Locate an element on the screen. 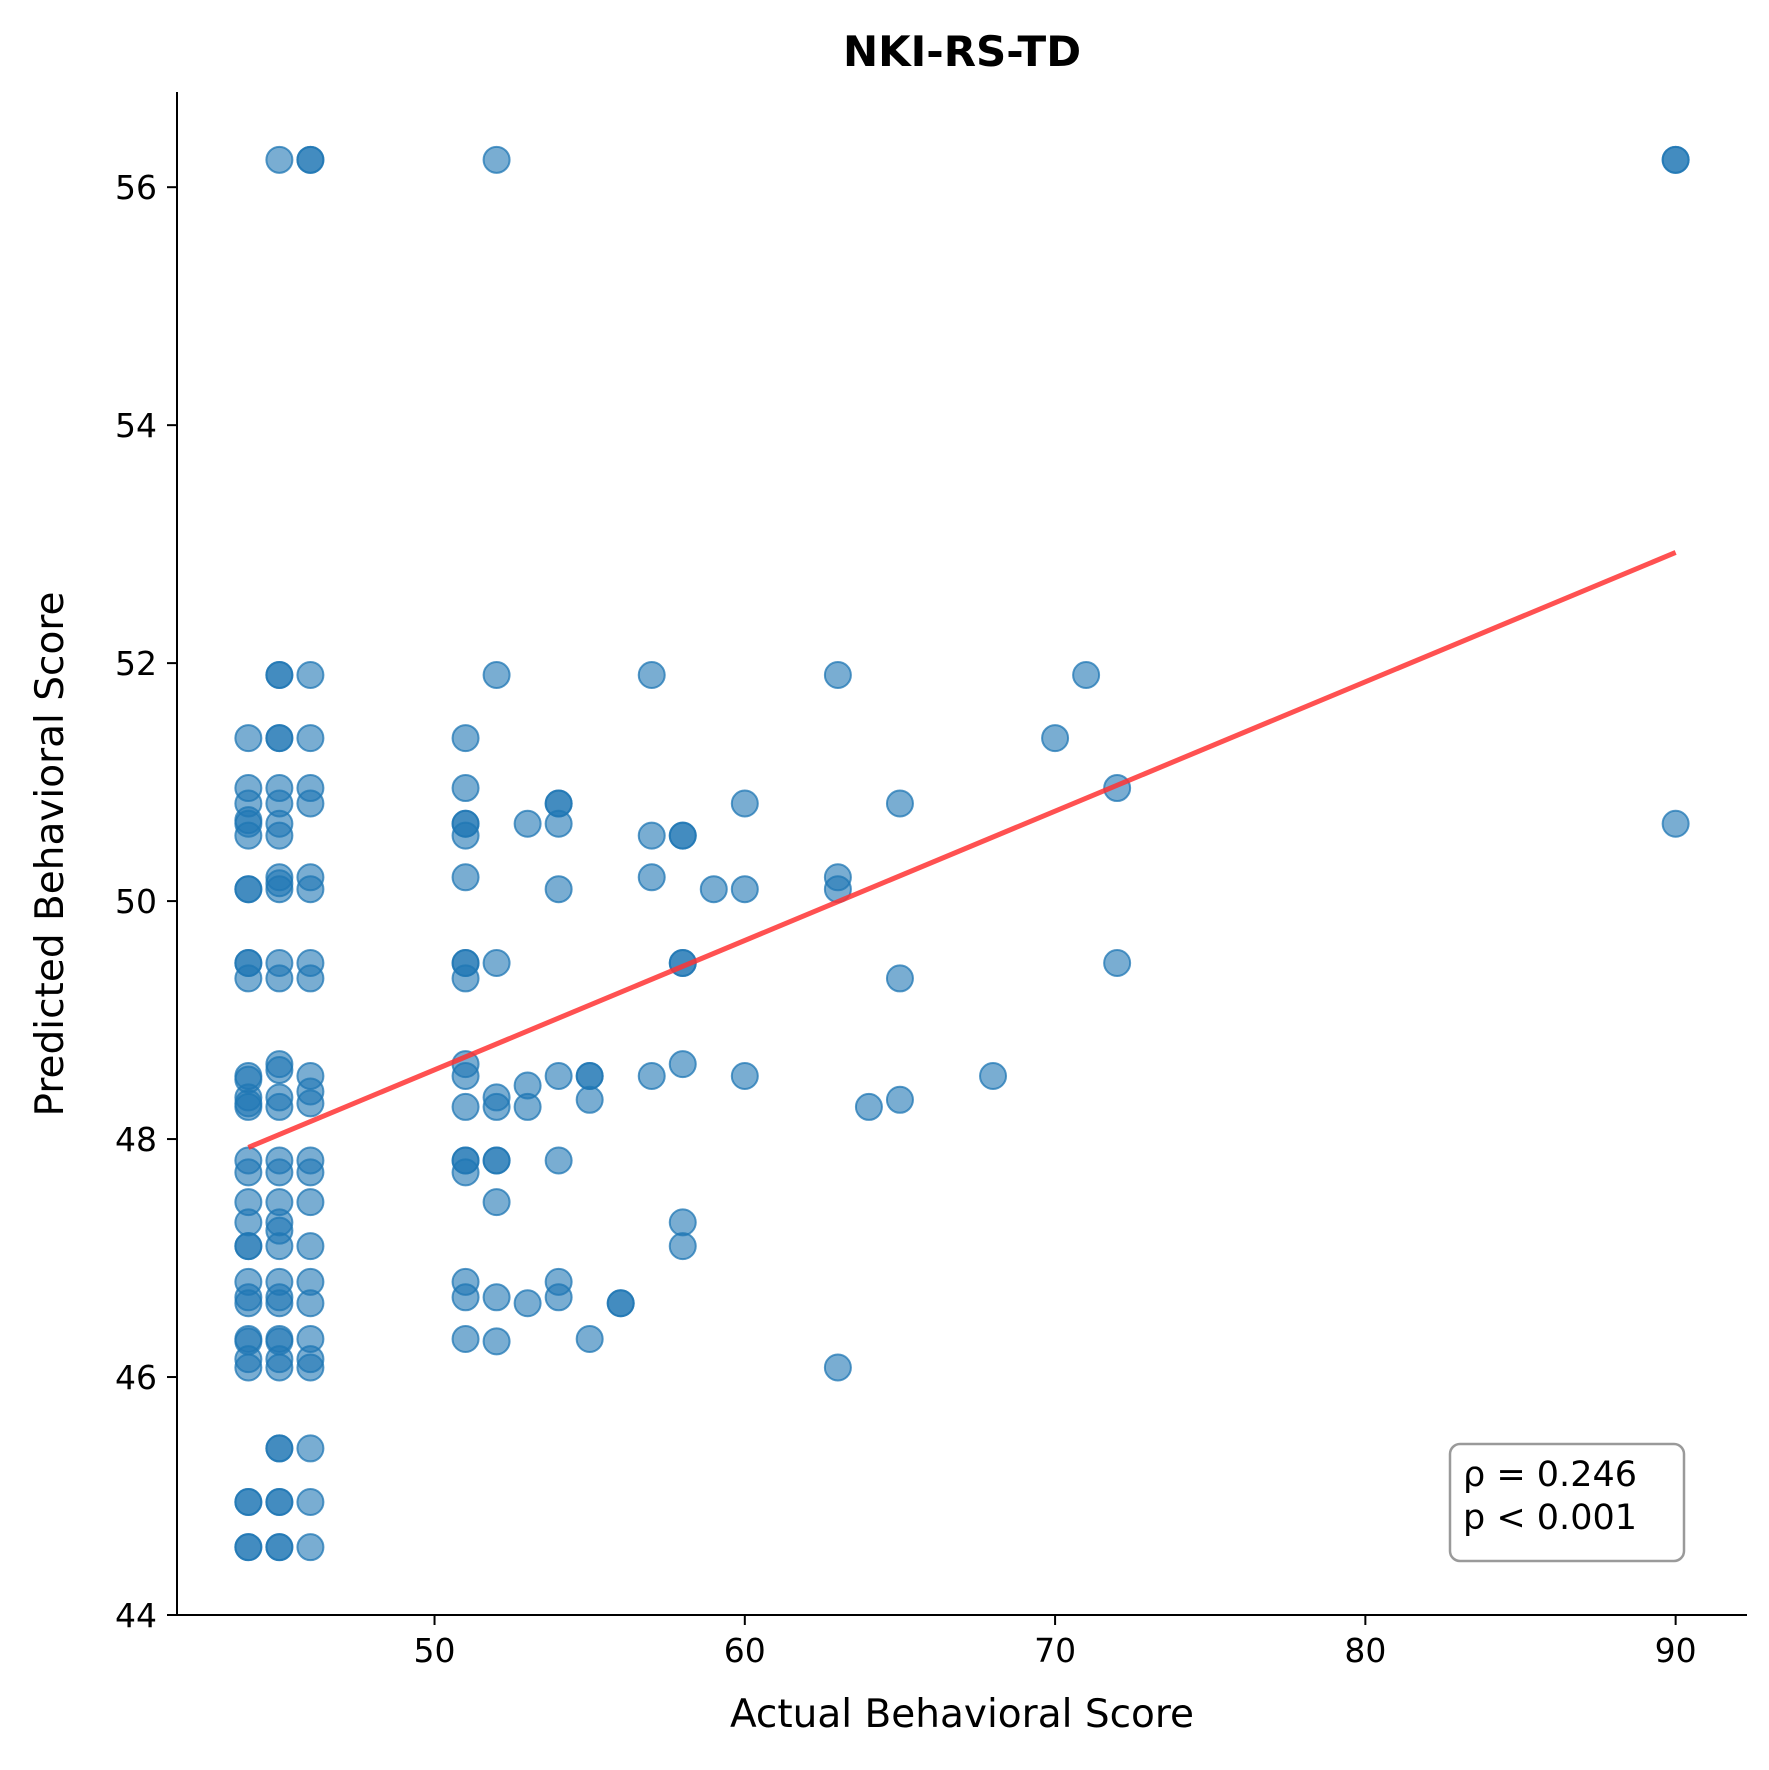 This screenshot has width=1769, height=1770. stats-box-frame is located at coordinates (1567, 1502).